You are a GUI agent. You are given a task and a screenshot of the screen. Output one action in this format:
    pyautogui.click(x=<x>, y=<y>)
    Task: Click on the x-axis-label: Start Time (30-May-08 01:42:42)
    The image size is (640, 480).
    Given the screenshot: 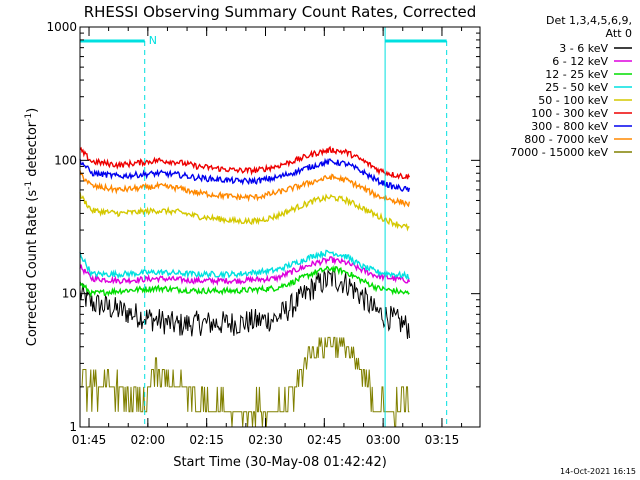 What is the action you would take?
    pyautogui.click(x=280, y=462)
    